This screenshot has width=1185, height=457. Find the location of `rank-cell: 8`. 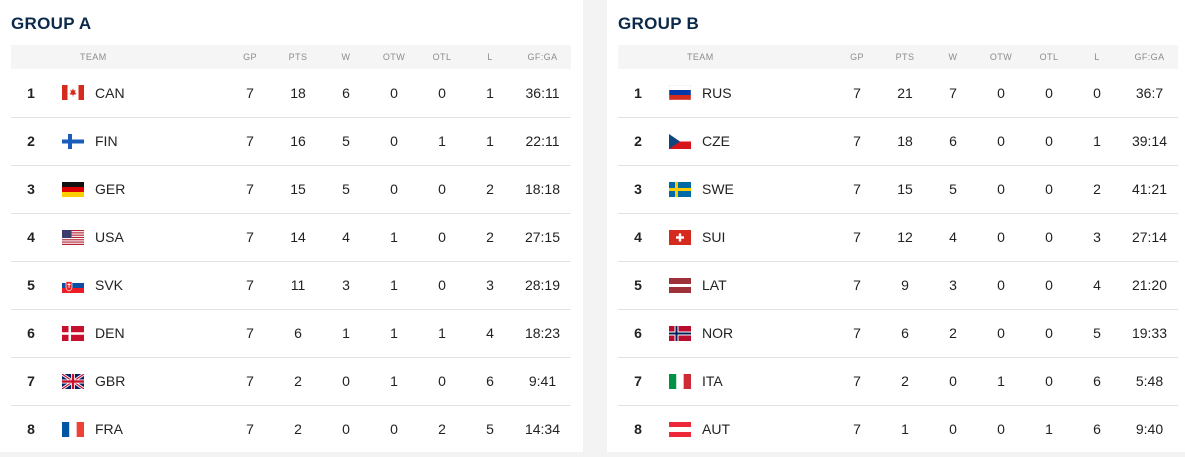

rank-cell: 8 is located at coordinates (31, 429).